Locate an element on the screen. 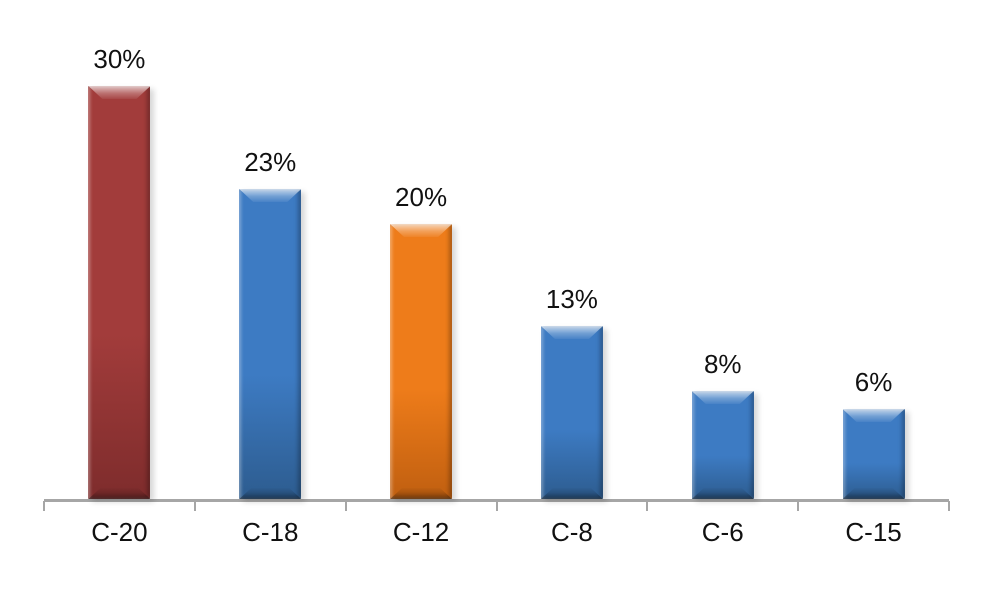 The width and height of the screenshot is (994, 593). x-axis-line is located at coordinates (496, 500).